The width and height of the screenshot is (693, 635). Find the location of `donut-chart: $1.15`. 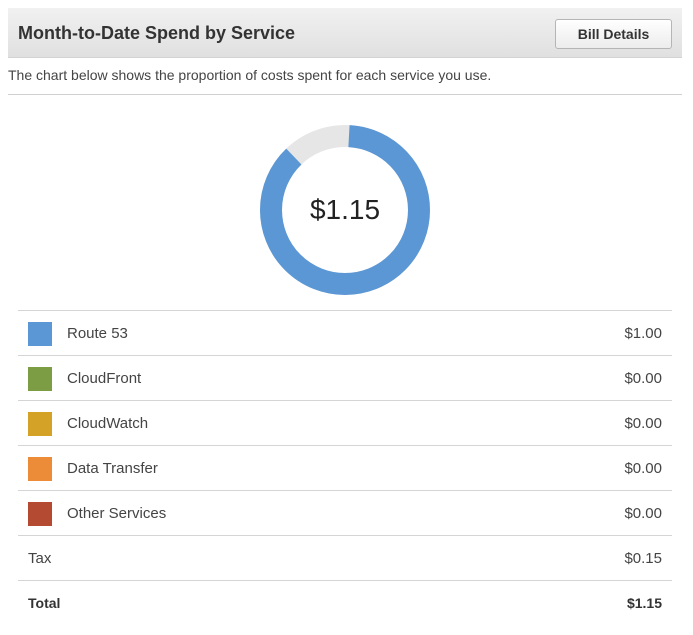

donut-chart: $1.15 is located at coordinates (345, 210).